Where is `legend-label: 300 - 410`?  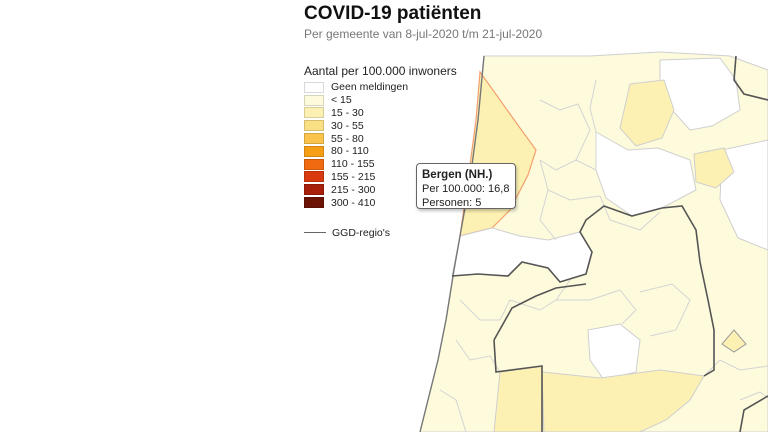
legend-label: 300 - 410 is located at coordinates (353, 202).